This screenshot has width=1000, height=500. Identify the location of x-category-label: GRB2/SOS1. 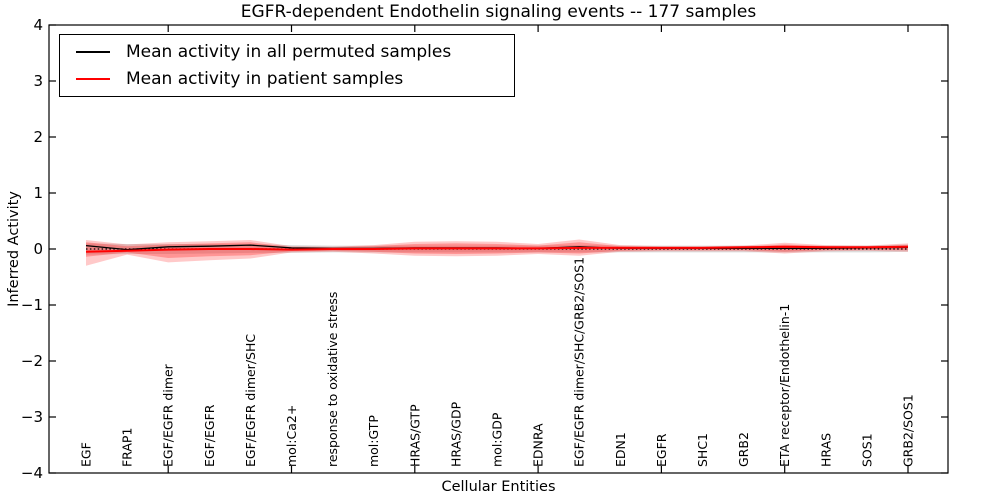
(908, 430).